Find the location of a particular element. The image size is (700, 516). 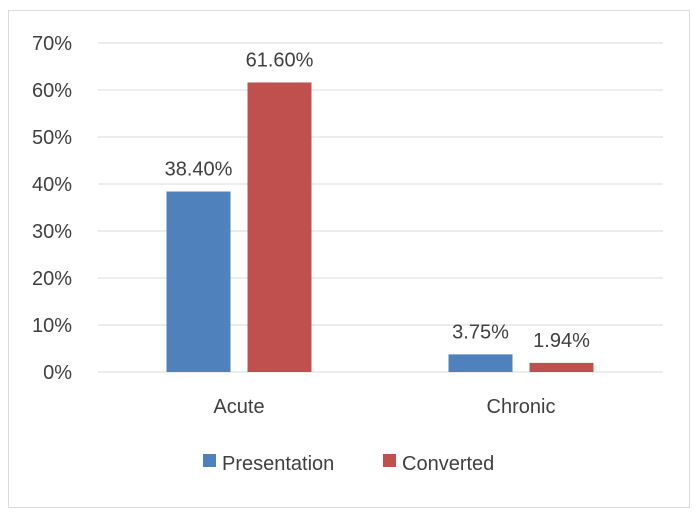

y-tick-label: 10% is located at coordinates (52, 326).